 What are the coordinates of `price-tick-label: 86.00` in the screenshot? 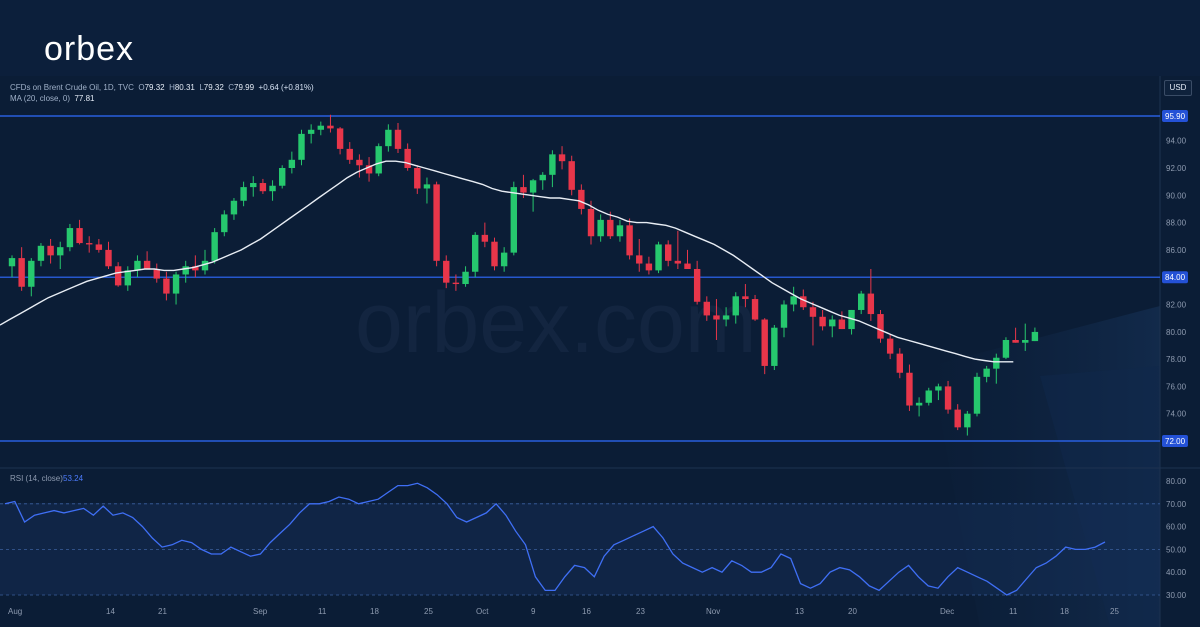 It's located at (1176, 250).